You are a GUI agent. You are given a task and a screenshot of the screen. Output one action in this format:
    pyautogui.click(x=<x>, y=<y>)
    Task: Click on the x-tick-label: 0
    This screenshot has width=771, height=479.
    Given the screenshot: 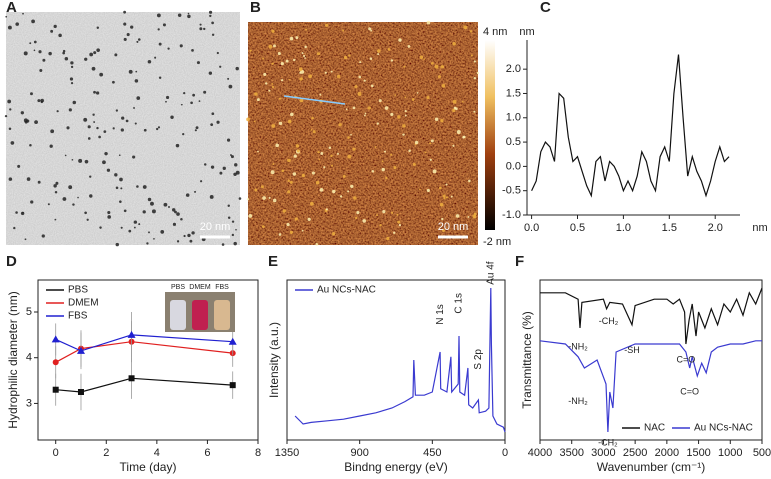 What is the action you would take?
    pyautogui.click(x=505, y=453)
    